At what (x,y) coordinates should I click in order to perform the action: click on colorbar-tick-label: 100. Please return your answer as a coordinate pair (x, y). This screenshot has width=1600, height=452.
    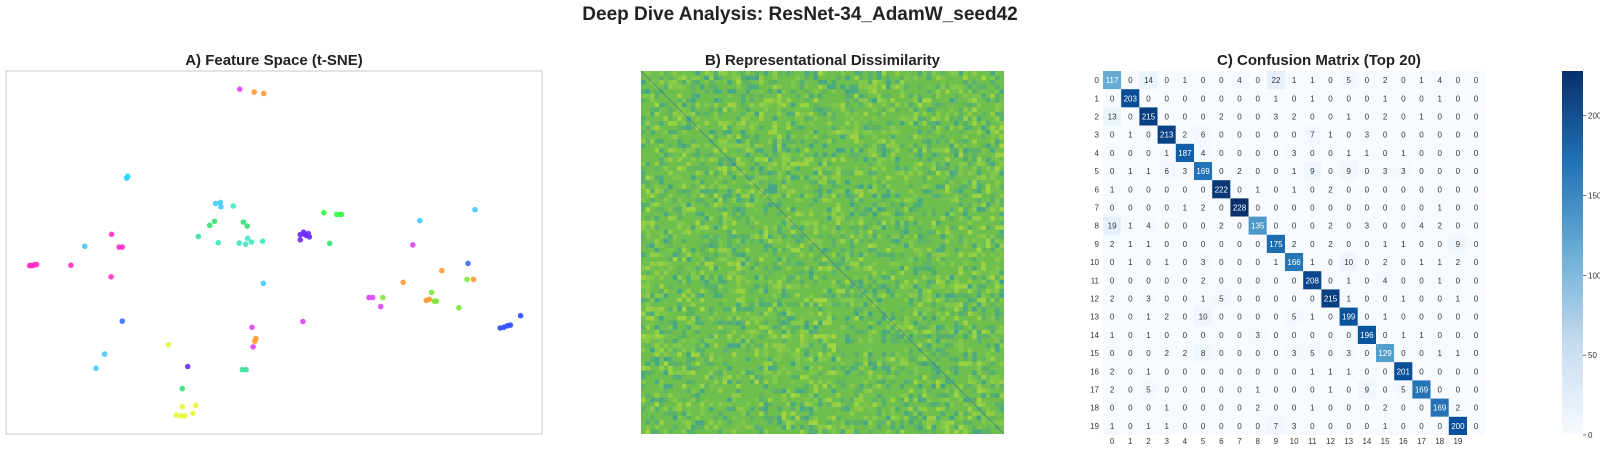
    Looking at the image, I should click on (1594, 275).